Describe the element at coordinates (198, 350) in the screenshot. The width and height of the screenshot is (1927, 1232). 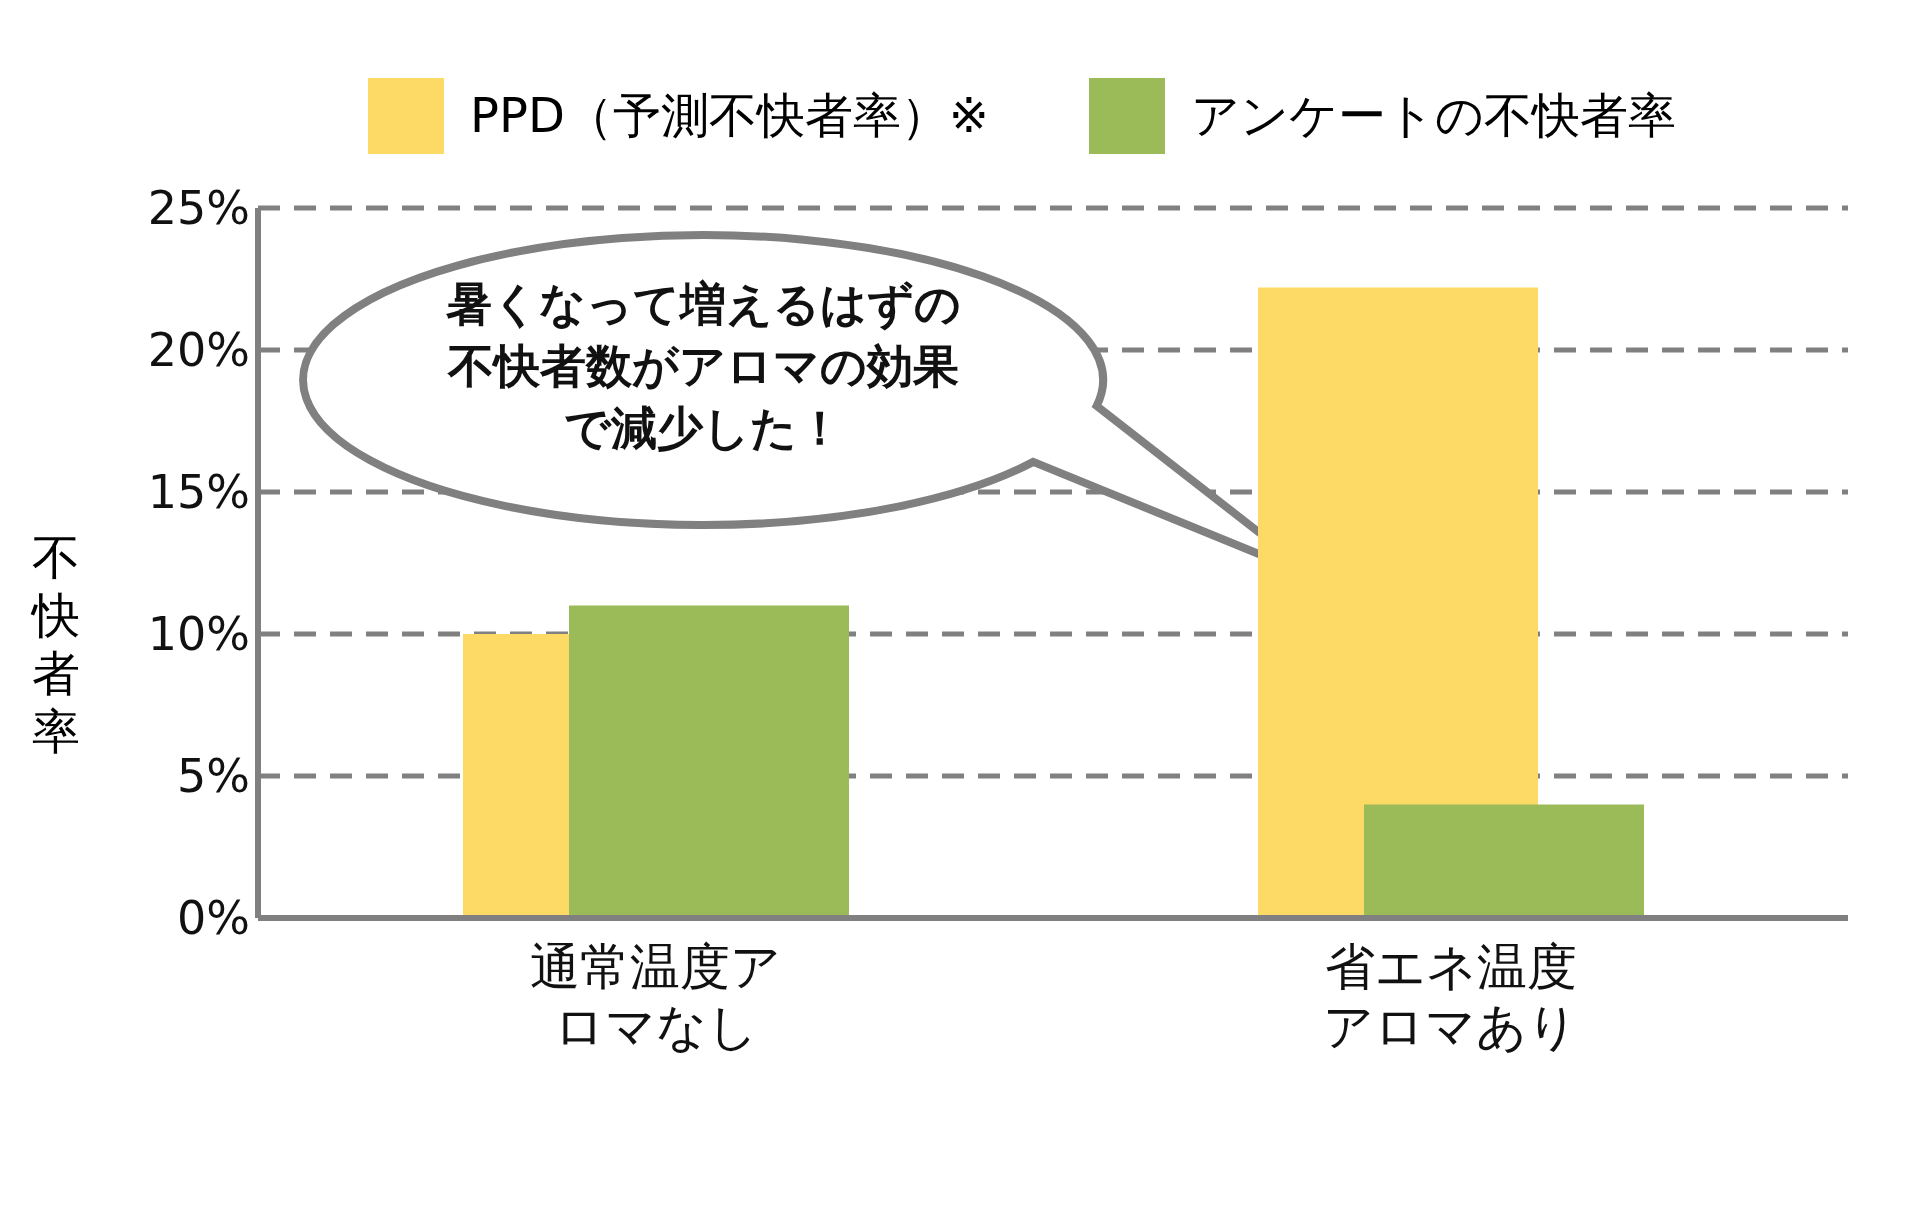
I see `y-tick-label: 20%` at that location.